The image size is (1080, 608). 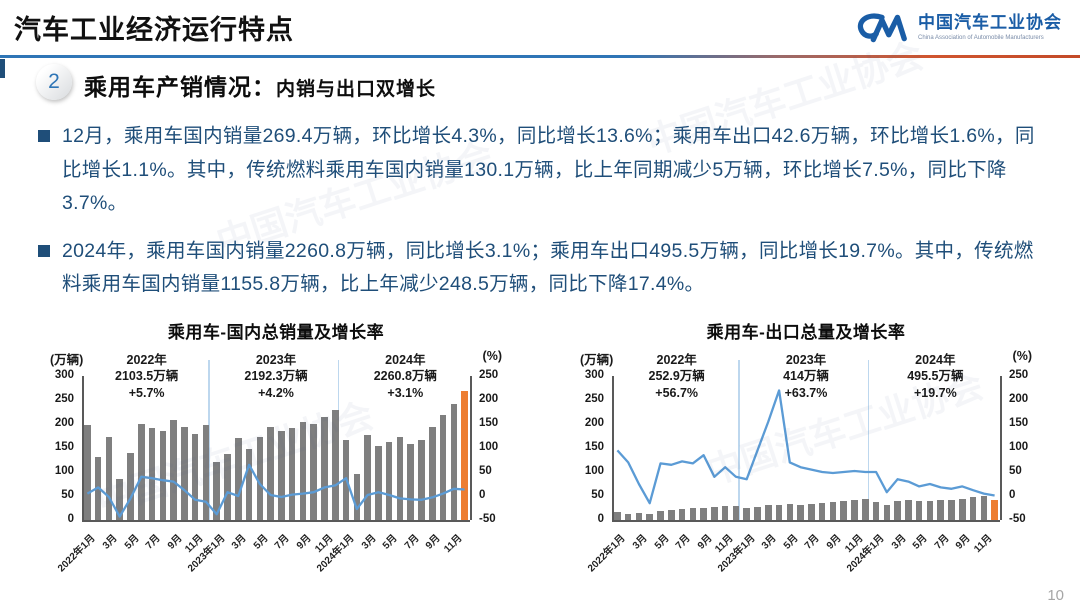 What do you see at coordinates (54, 82) in the screenshot?
I see `section-number-badge: 2` at bounding box center [54, 82].